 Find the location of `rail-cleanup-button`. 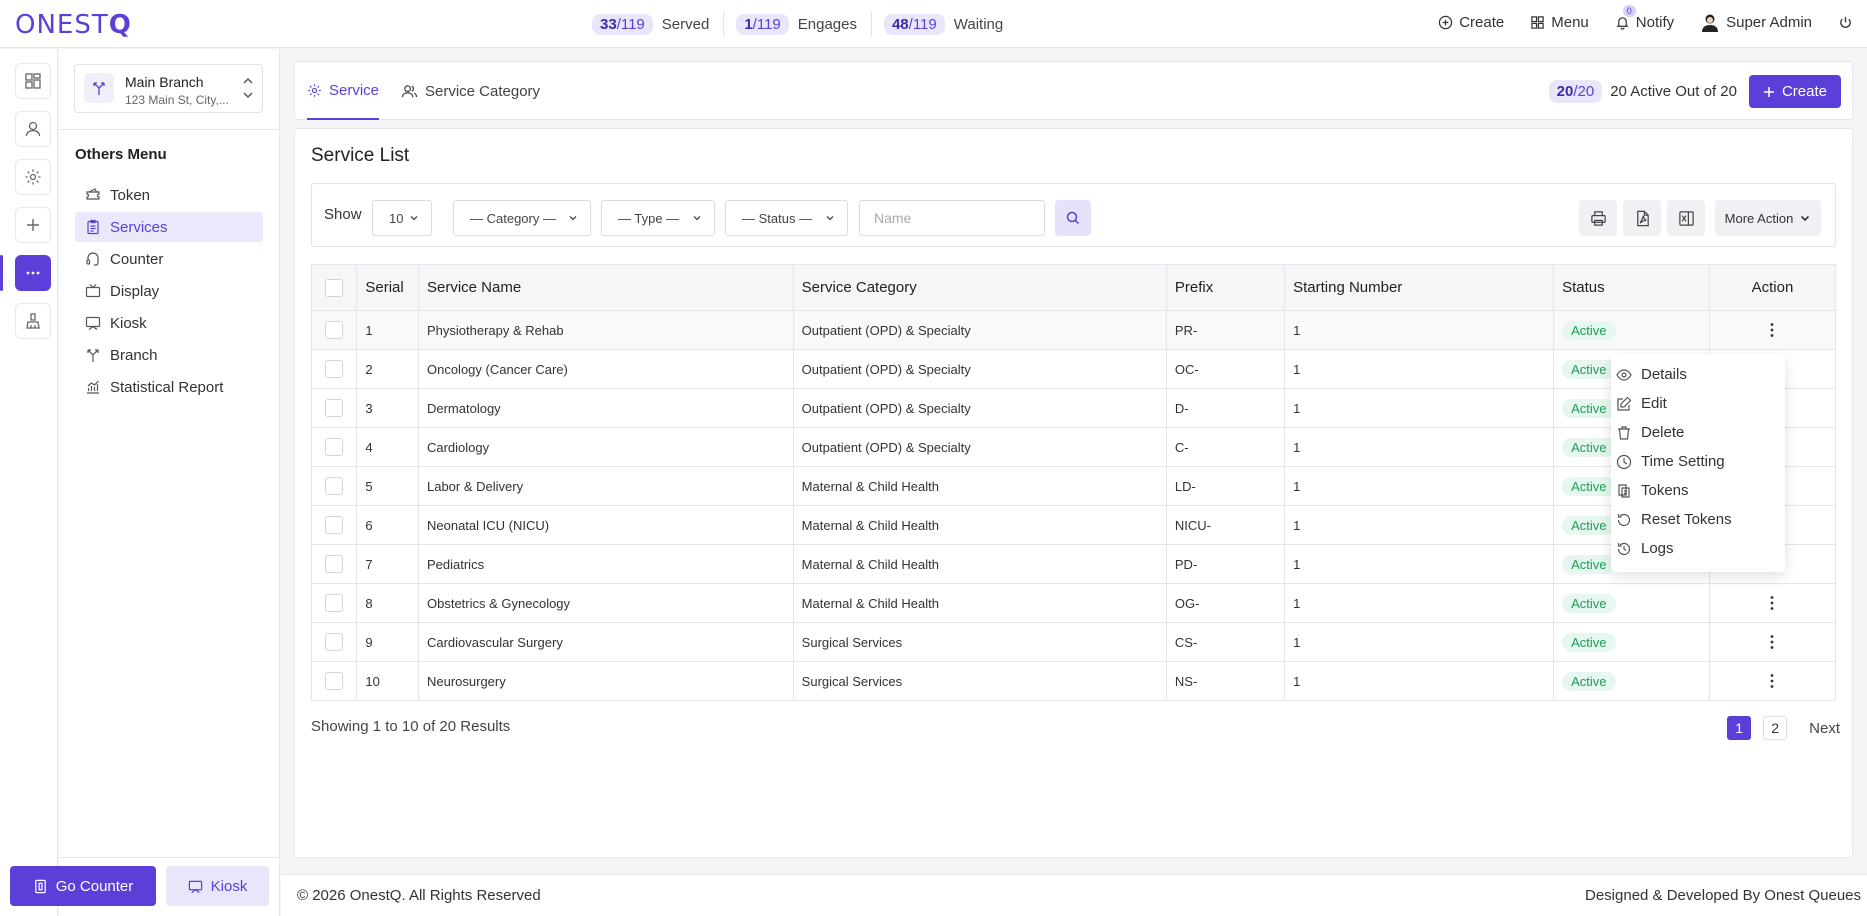

rail-cleanup-button is located at coordinates (33, 321).